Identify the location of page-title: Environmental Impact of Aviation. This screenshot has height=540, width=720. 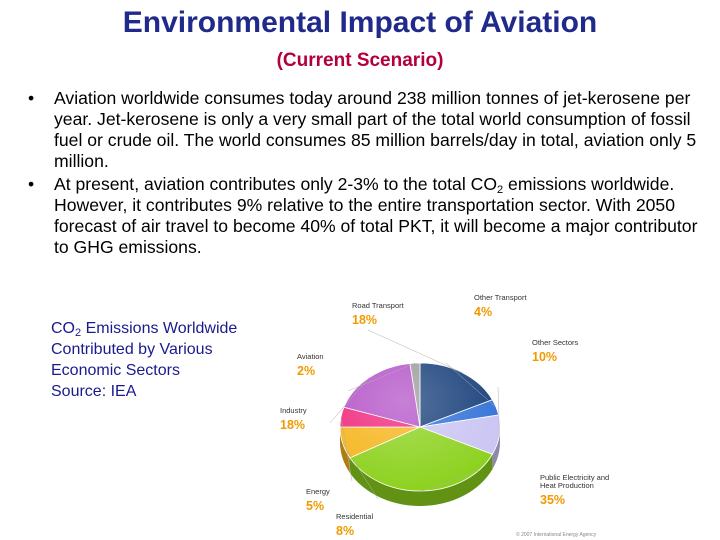
(360, 22).